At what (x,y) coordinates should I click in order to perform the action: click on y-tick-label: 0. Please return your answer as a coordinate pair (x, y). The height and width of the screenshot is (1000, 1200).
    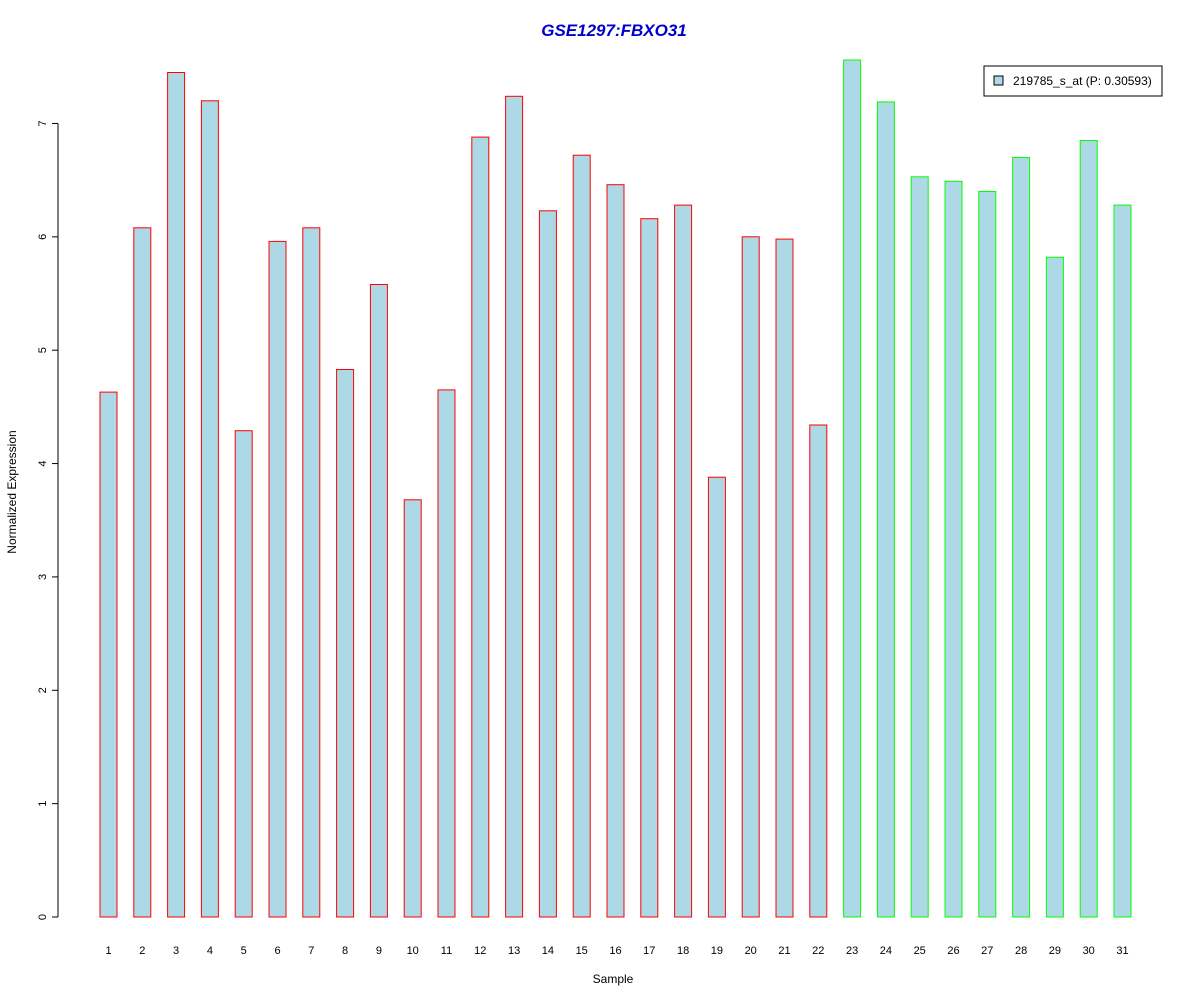
    Looking at the image, I should click on (43, 917).